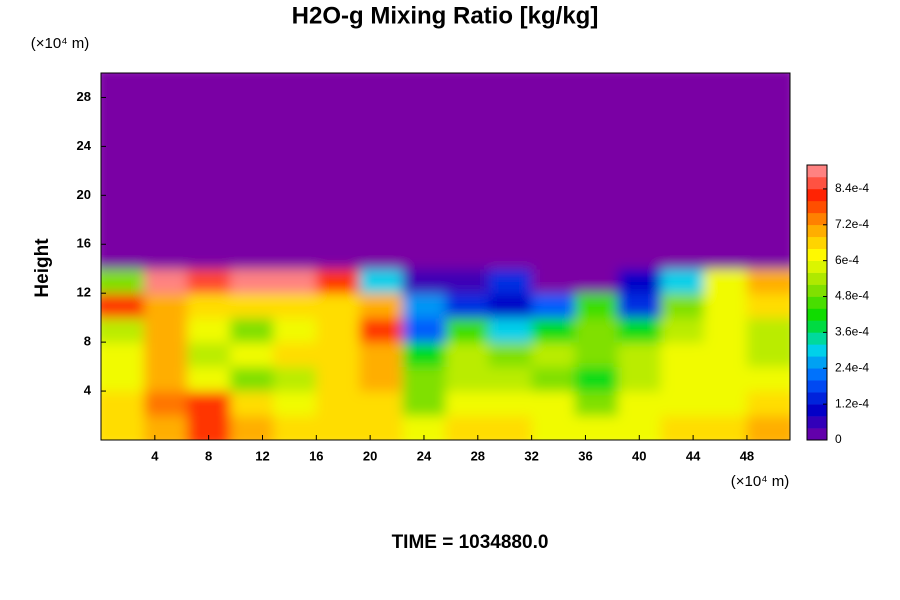 This screenshot has width=900, height=600. Describe the element at coordinates (84, 145) in the screenshot. I see `y-tick-label: 24` at that location.